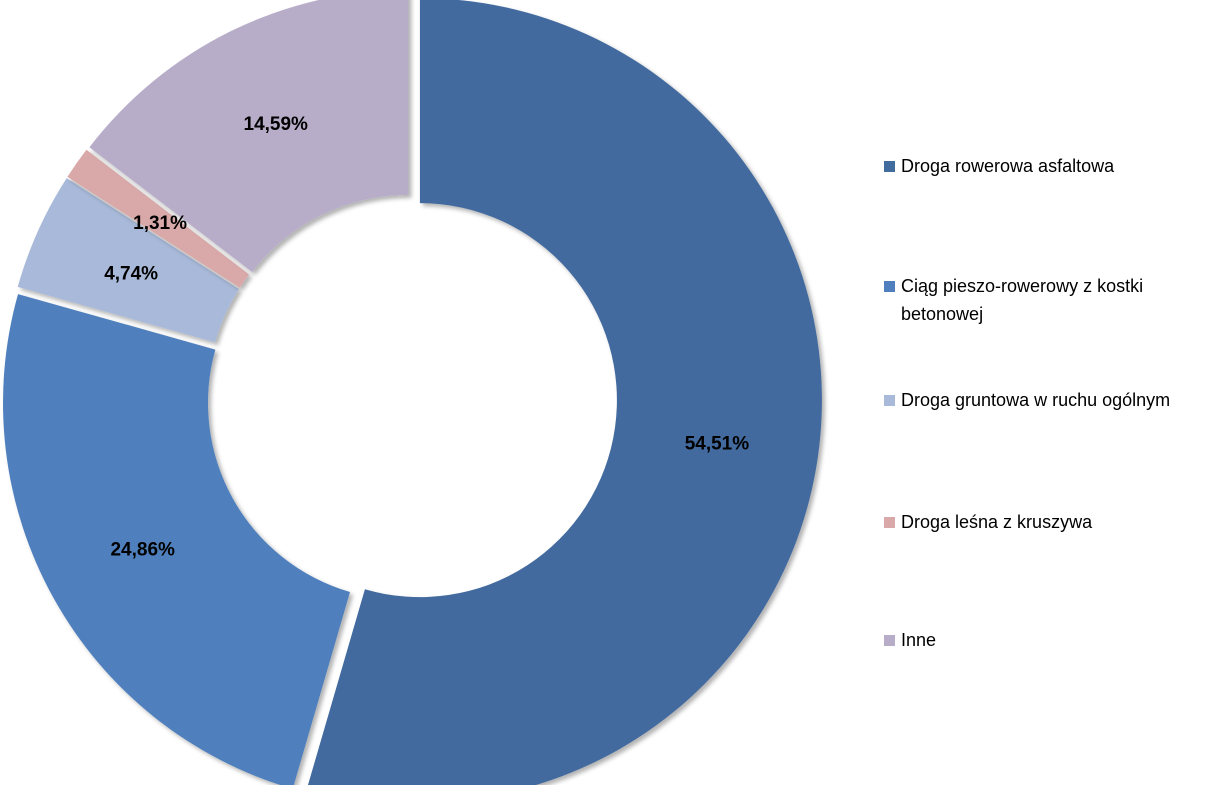 The height and width of the screenshot is (785, 1218). I want to click on data-label-2: 24,86%, so click(142, 550).